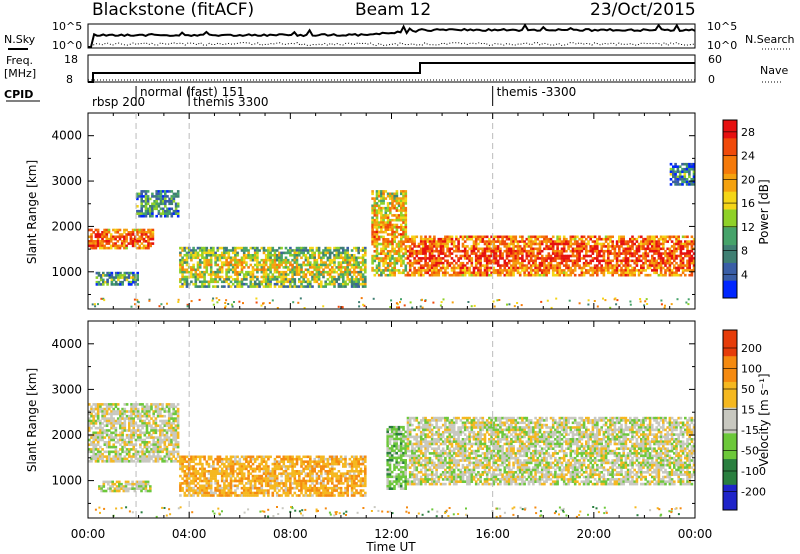  Describe the element at coordinates (118, 102) in the screenshot. I see `cpid-entry-0: rbsp 200` at that location.